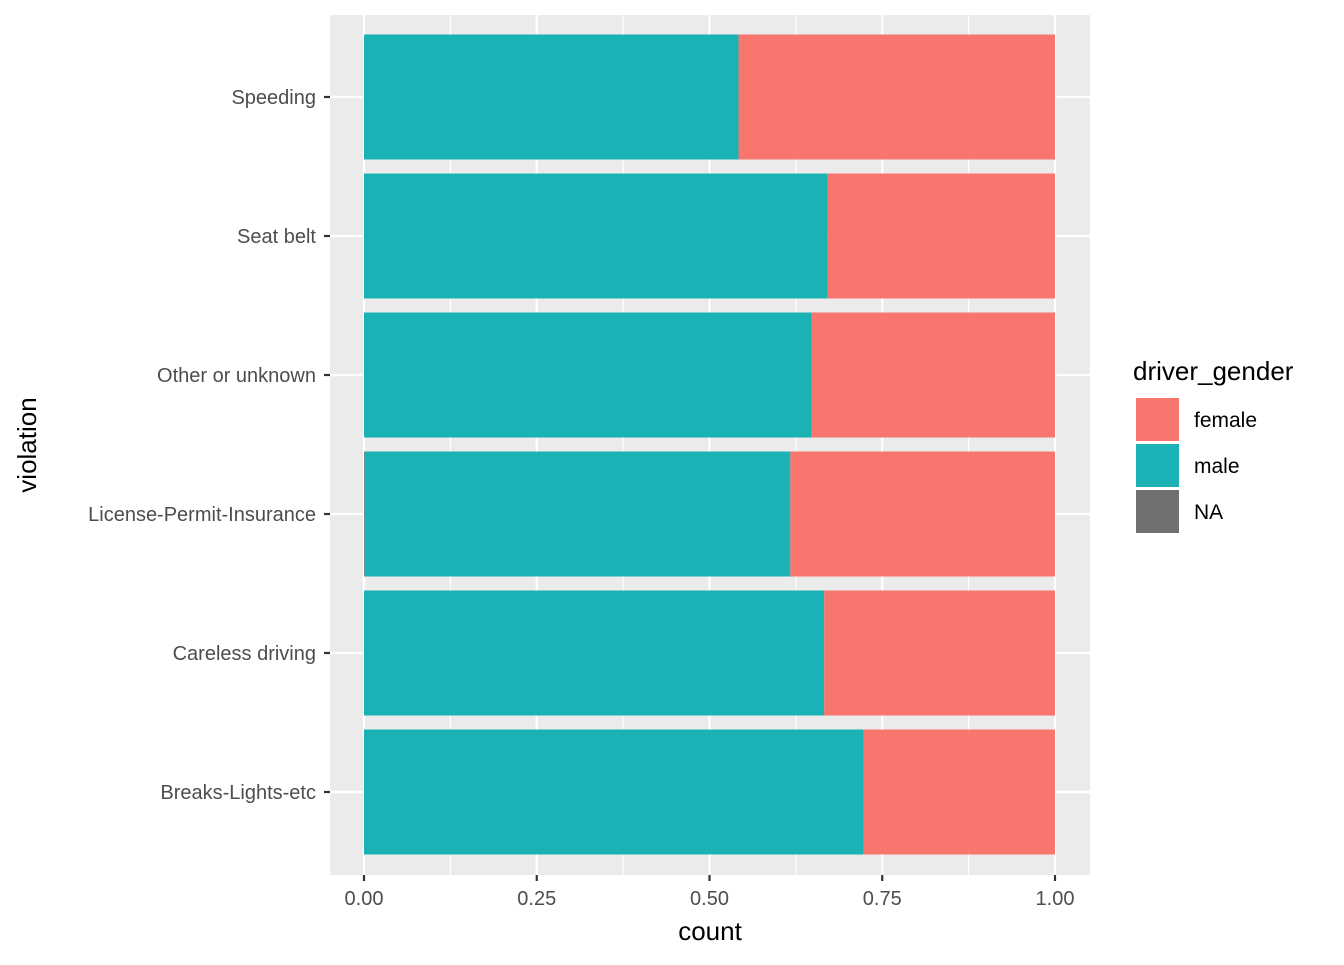 The height and width of the screenshot is (965, 1344). What do you see at coordinates (1157, 511) in the screenshot?
I see `legend-key-na` at bounding box center [1157, 511].